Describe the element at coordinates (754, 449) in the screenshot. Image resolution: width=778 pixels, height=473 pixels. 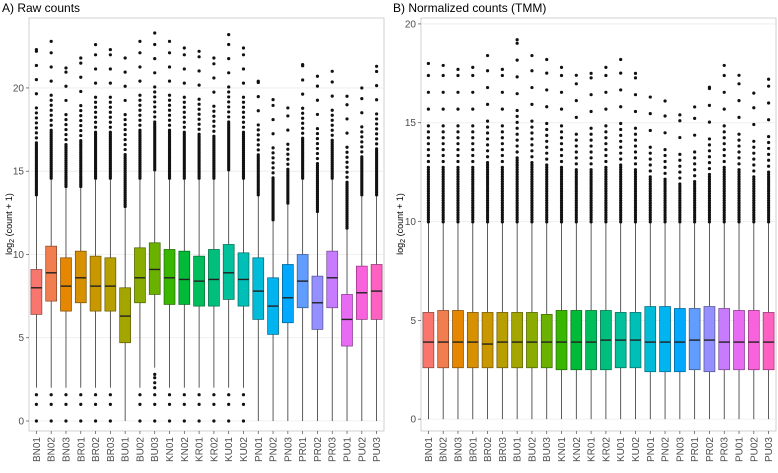
I see `x-tick-label-pu02: PU02` at that location.